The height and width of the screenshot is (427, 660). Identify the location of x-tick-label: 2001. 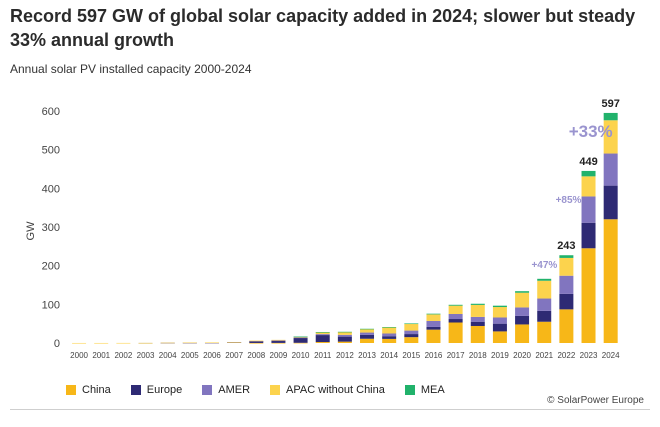
(101, 355).